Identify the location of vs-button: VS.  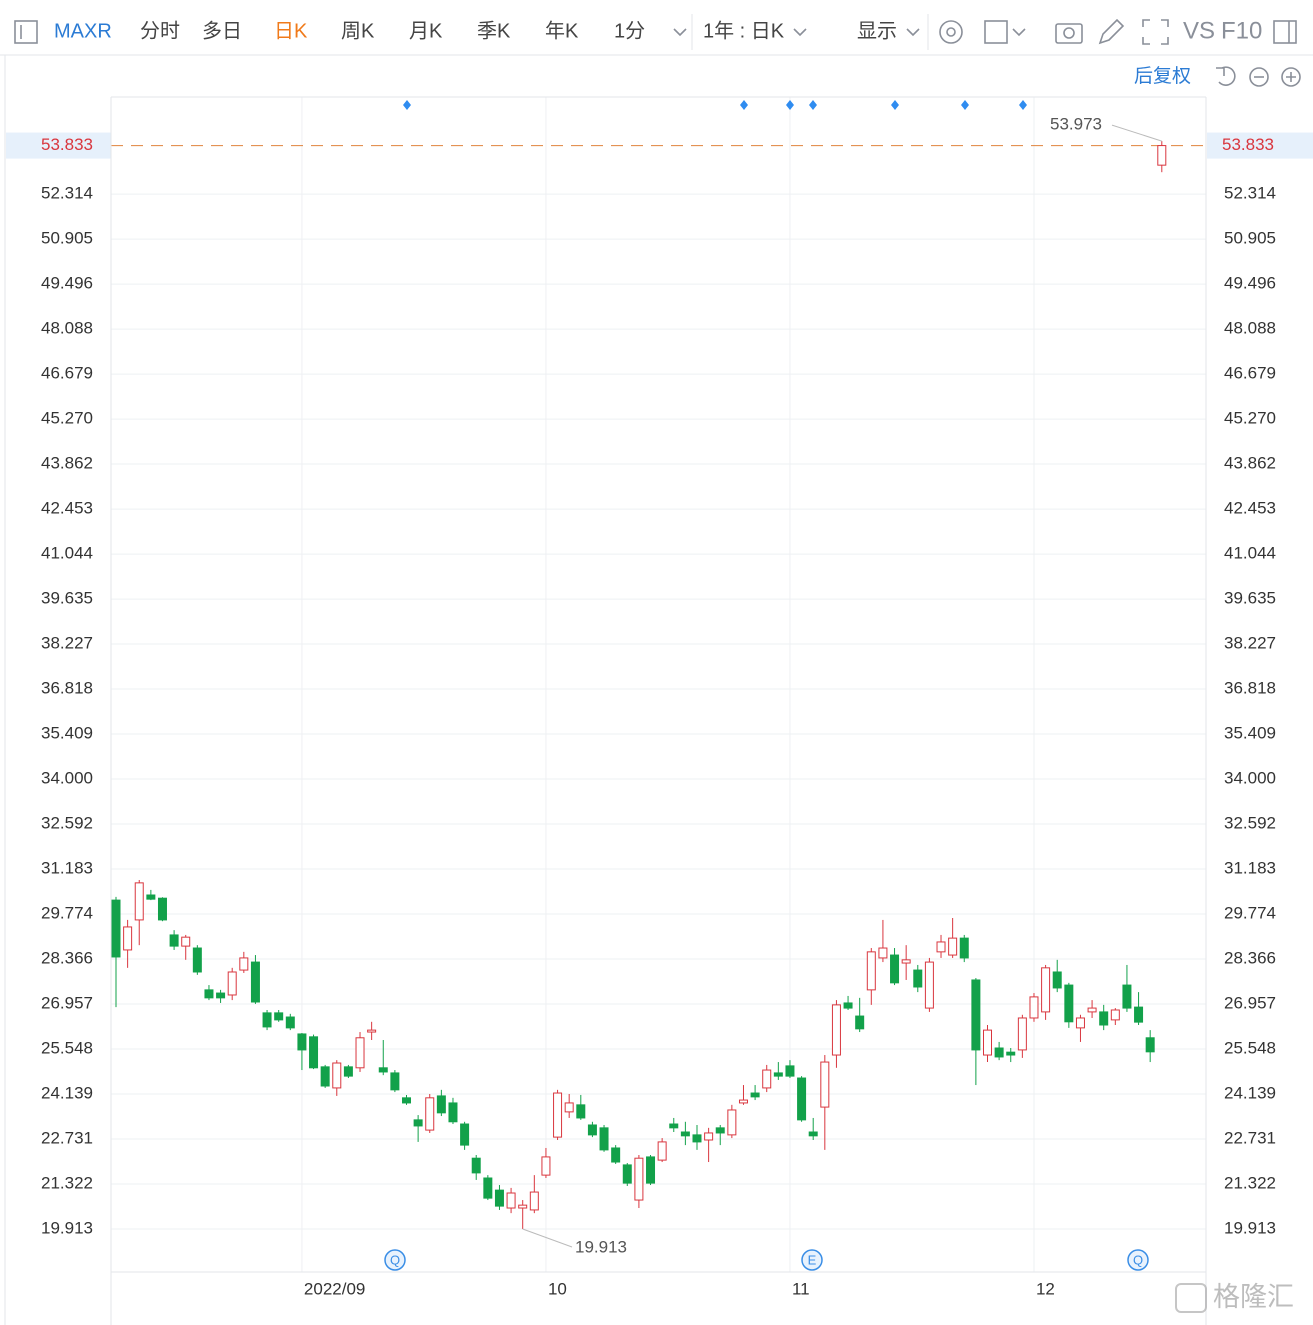
(1199, 30).